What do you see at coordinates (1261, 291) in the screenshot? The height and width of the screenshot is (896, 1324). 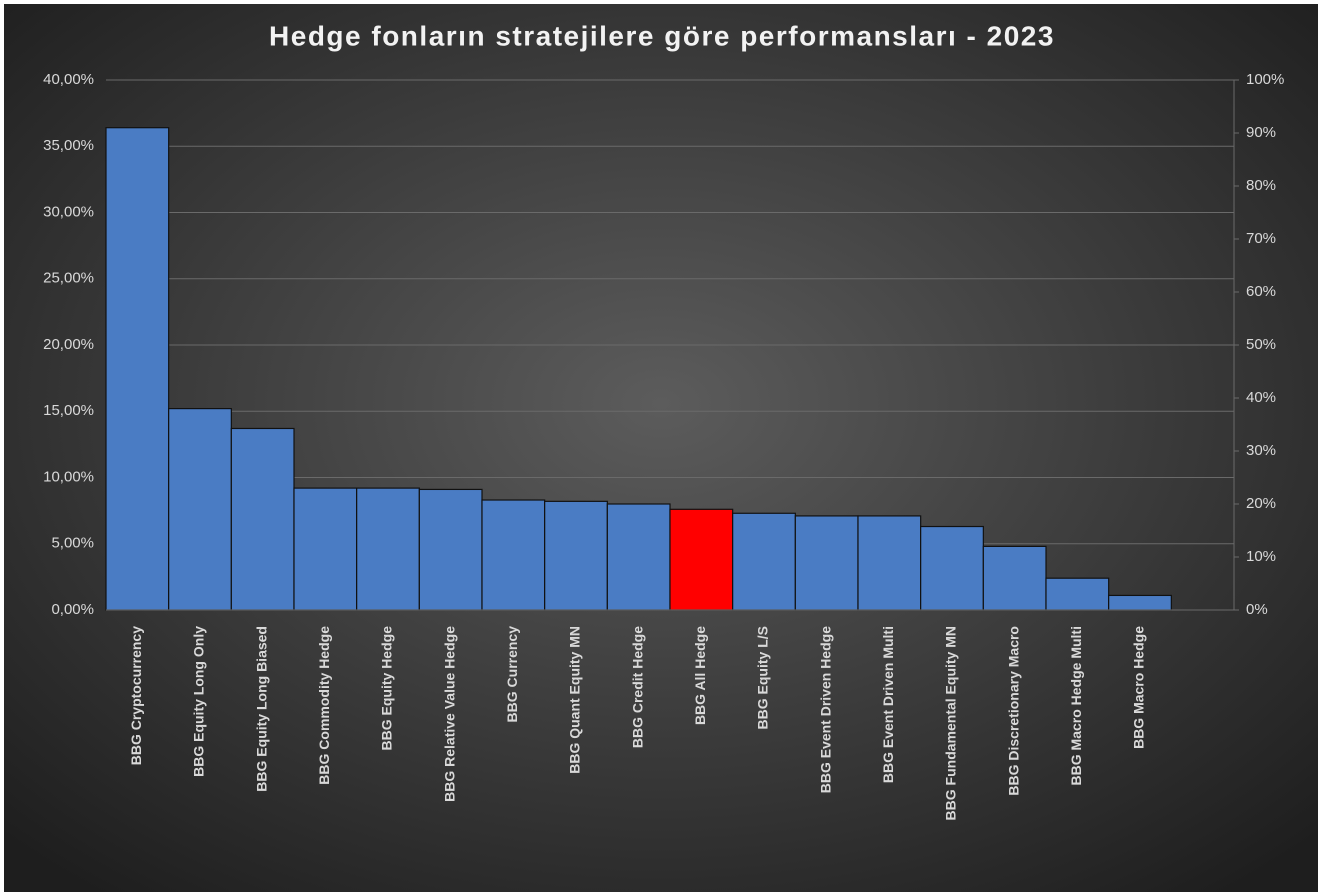 I see `y2-tick-label: 60%` at bounding box center [1261, 291].